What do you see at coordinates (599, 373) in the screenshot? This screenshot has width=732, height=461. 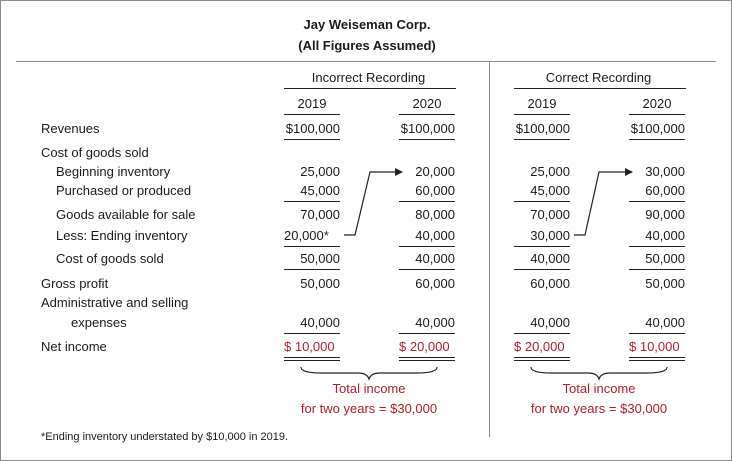 I see `brace-correct` at bounding box center [599, 373].